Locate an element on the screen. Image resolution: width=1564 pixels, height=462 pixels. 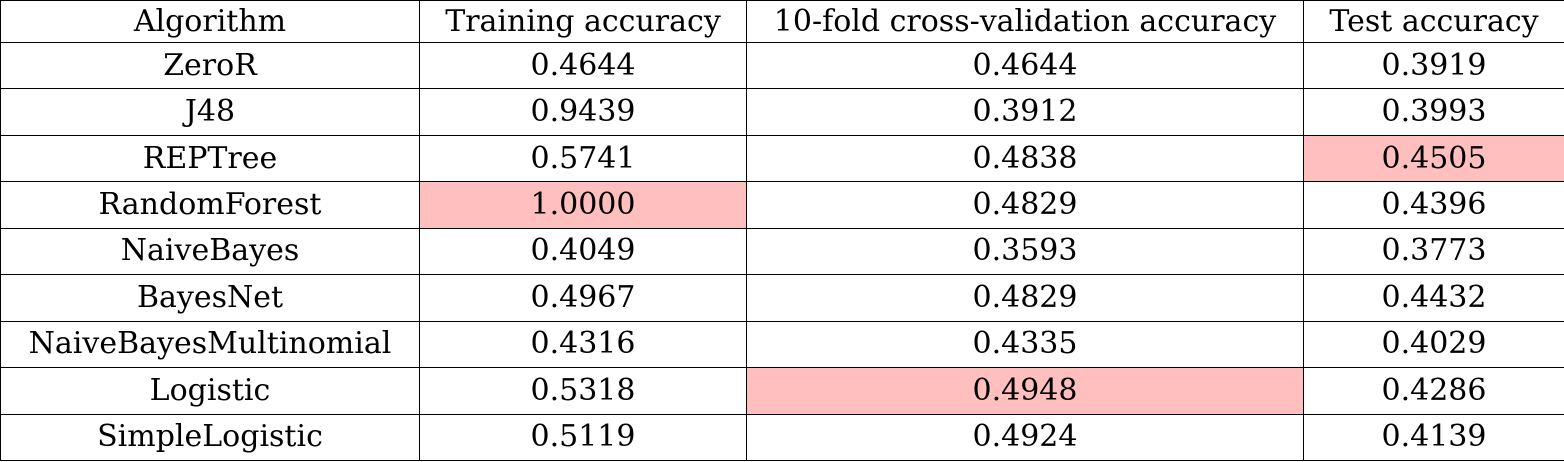
algorithm-cell: ZeroR is located at coordinates (210, 65).